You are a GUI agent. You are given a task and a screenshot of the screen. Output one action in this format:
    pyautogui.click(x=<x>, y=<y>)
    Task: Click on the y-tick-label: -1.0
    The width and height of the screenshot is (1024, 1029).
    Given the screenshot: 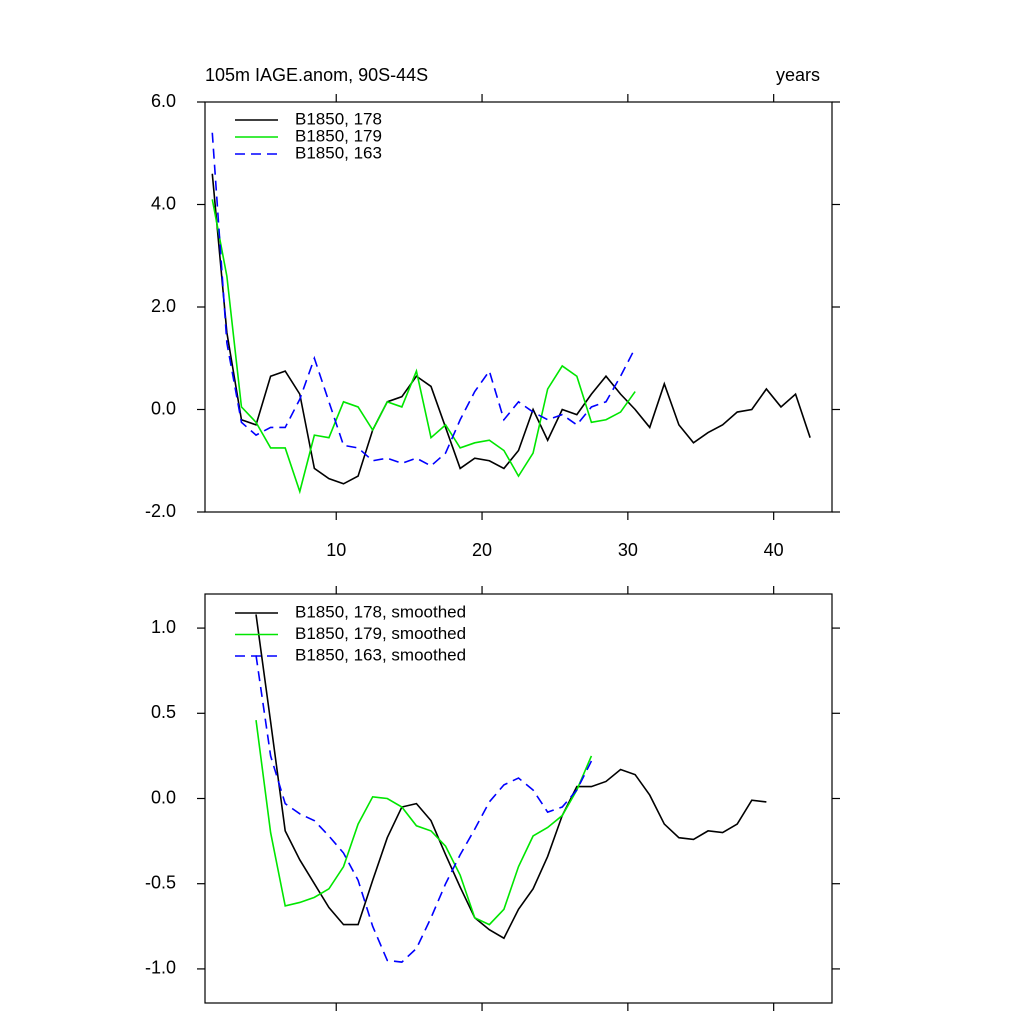 What is the action you would take?
    pyautogui.click(x=160, y=968)
    